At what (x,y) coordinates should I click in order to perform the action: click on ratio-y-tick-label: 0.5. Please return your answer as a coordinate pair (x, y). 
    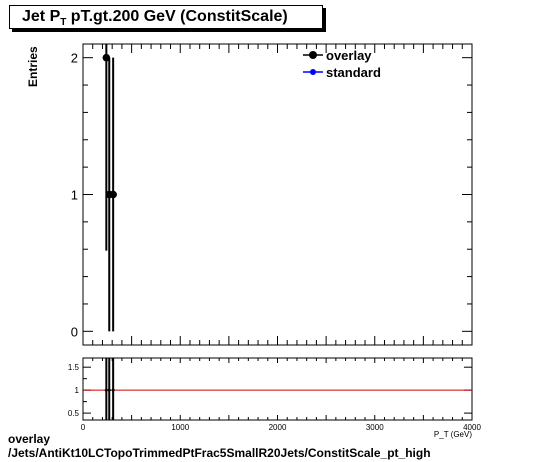
    Looking at the image, I should click on (74, 413).